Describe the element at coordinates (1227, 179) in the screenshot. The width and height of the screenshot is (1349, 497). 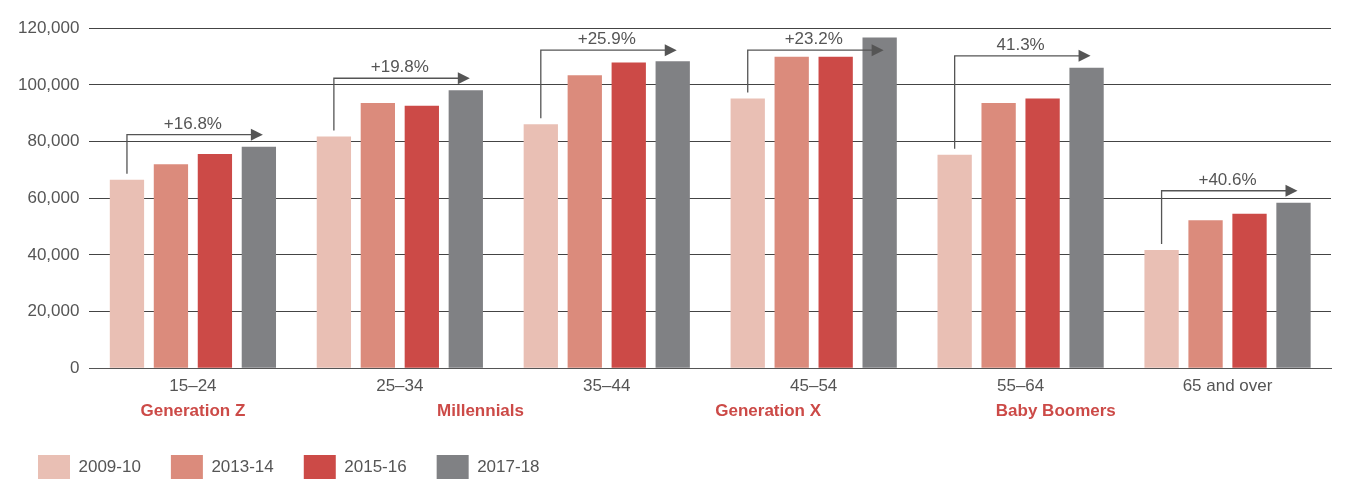
I see `annotation: +40.6%` at that location.